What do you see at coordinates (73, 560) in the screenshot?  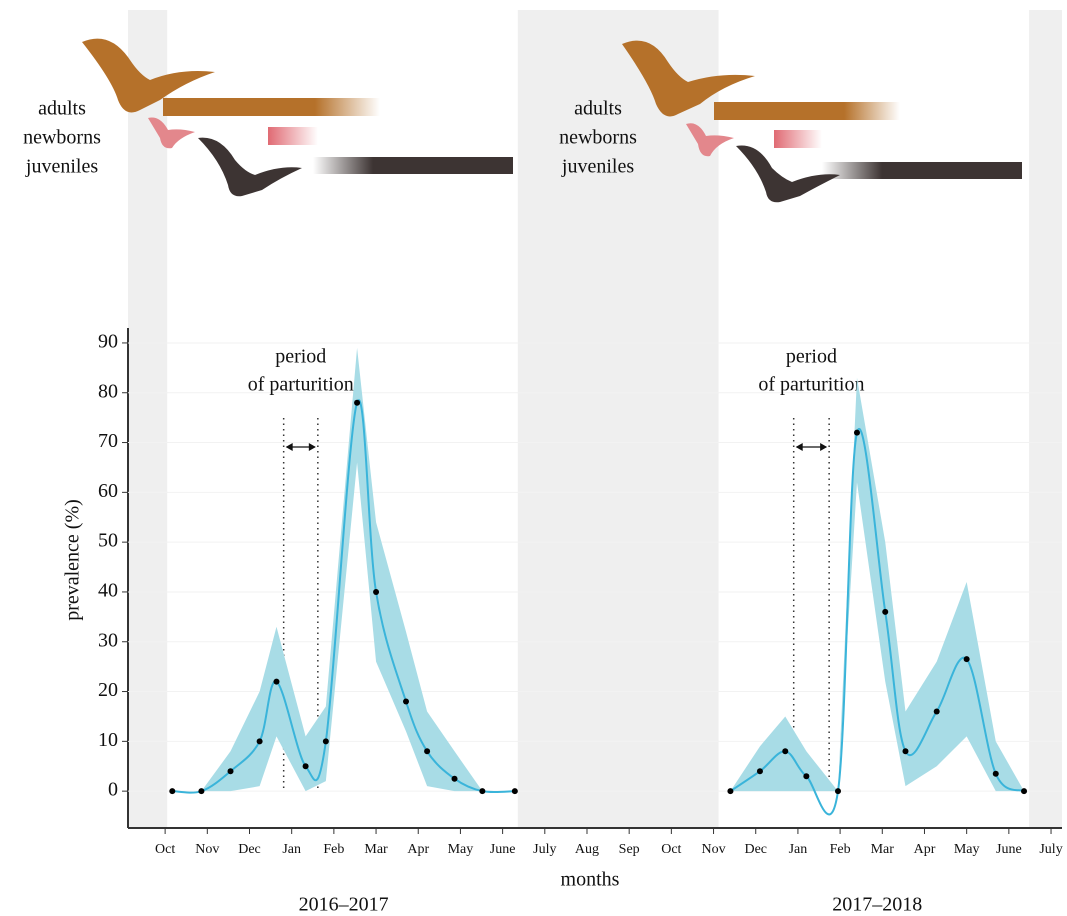 I see `y-axis-label: prevalence (%)` at bounding box center [73, 560].